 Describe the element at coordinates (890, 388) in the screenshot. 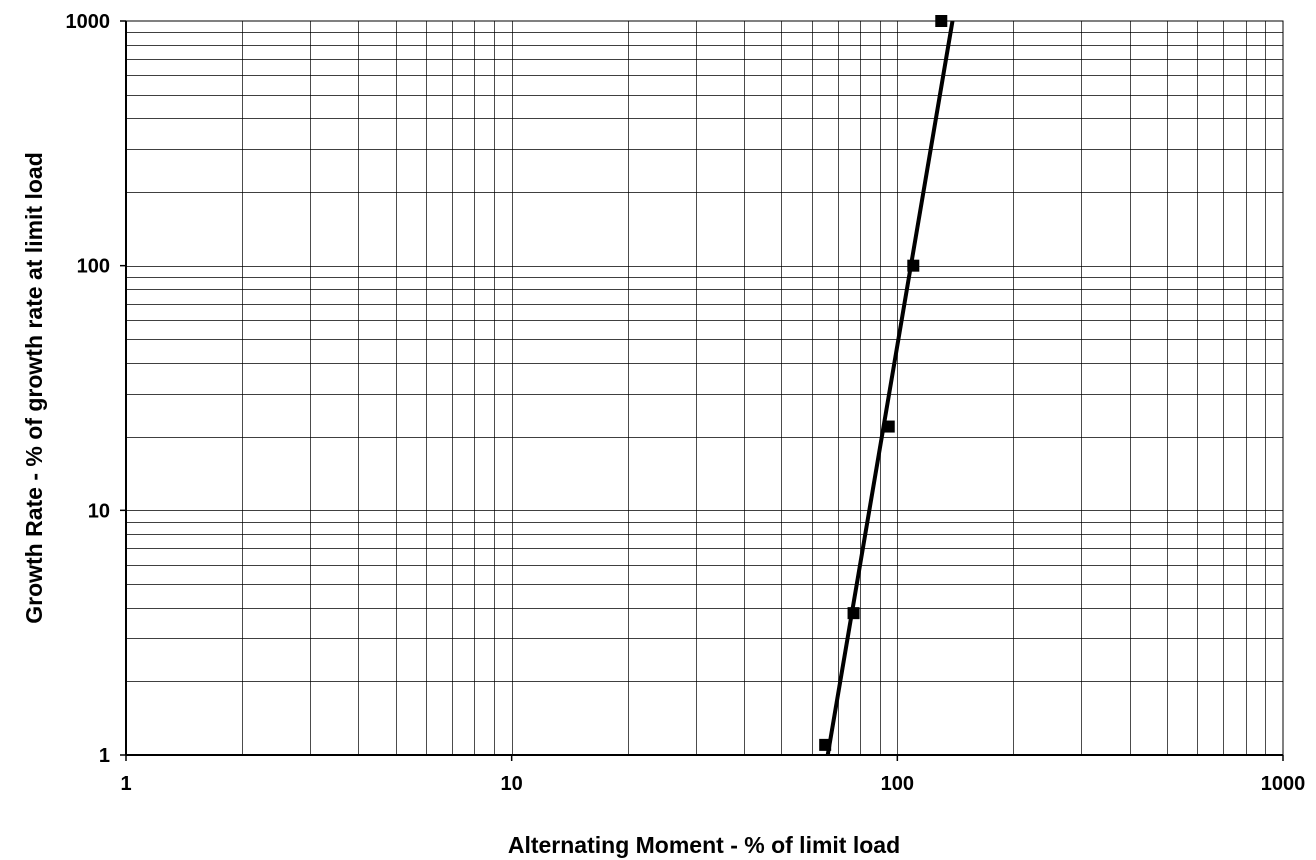

I see `trendline` at that location.